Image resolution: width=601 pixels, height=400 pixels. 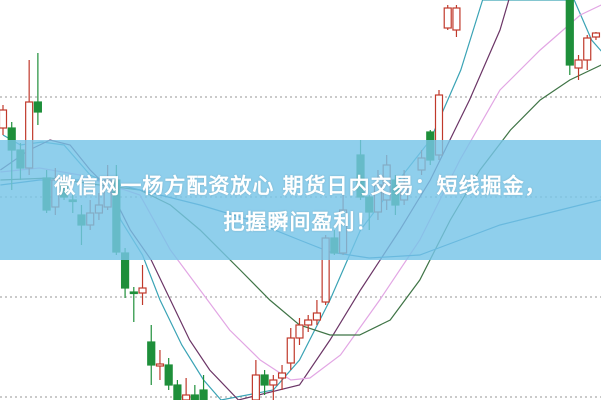 What do you see at coordinates (300, 186) in the screenshot?
I see `banner-title-line1: 微信网一杨方配资放心 期货日内交易：短线掘金，` at bounding box center [300, 186].